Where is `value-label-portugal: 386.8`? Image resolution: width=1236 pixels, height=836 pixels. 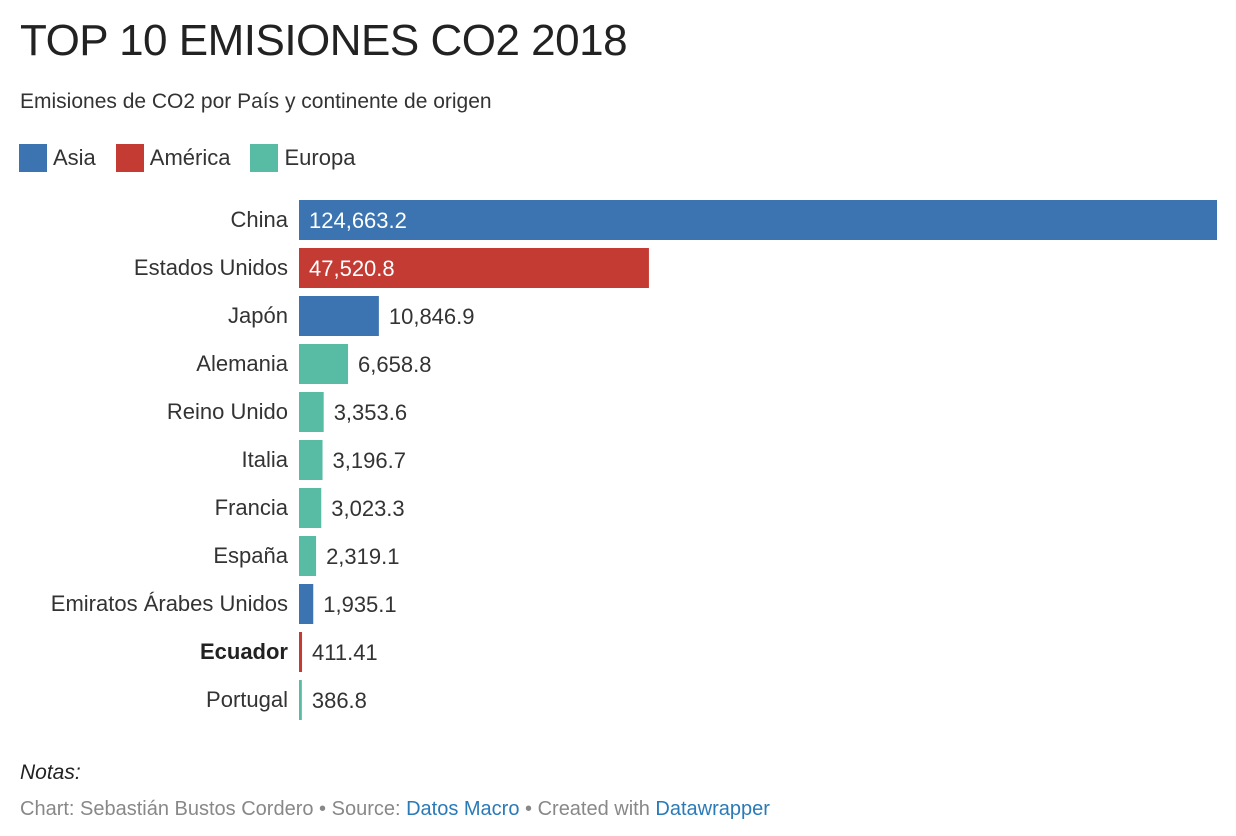
value-label-portugal: 386.8 is located at coordinates (339, 700).